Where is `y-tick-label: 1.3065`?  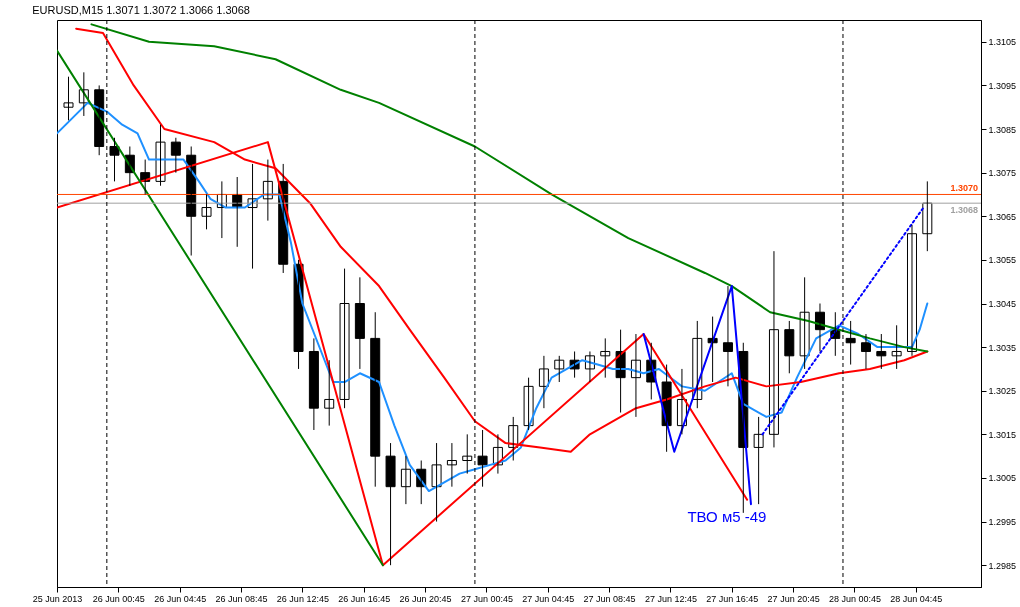 y-tick-label: 1.3065 is located at coordinates (1002, 216).